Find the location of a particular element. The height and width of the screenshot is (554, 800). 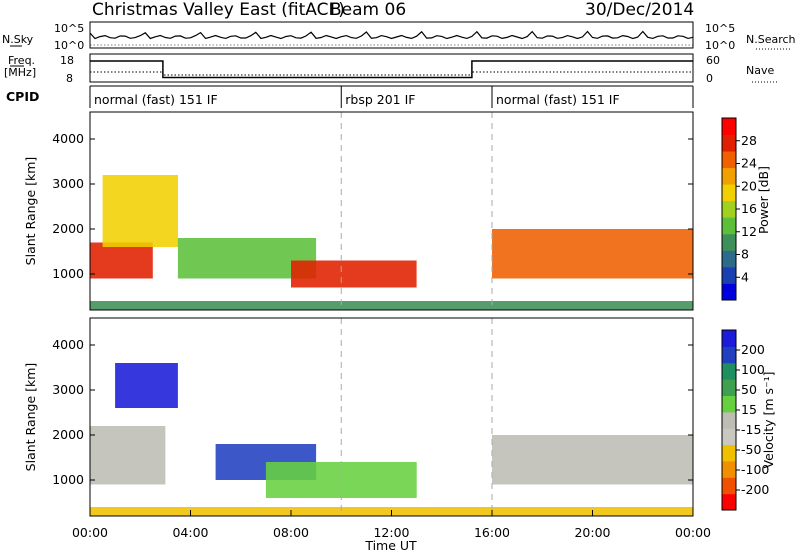

power-colorbar: 4 8 12 16 20 24 28 is located at coordinates (739, 209).